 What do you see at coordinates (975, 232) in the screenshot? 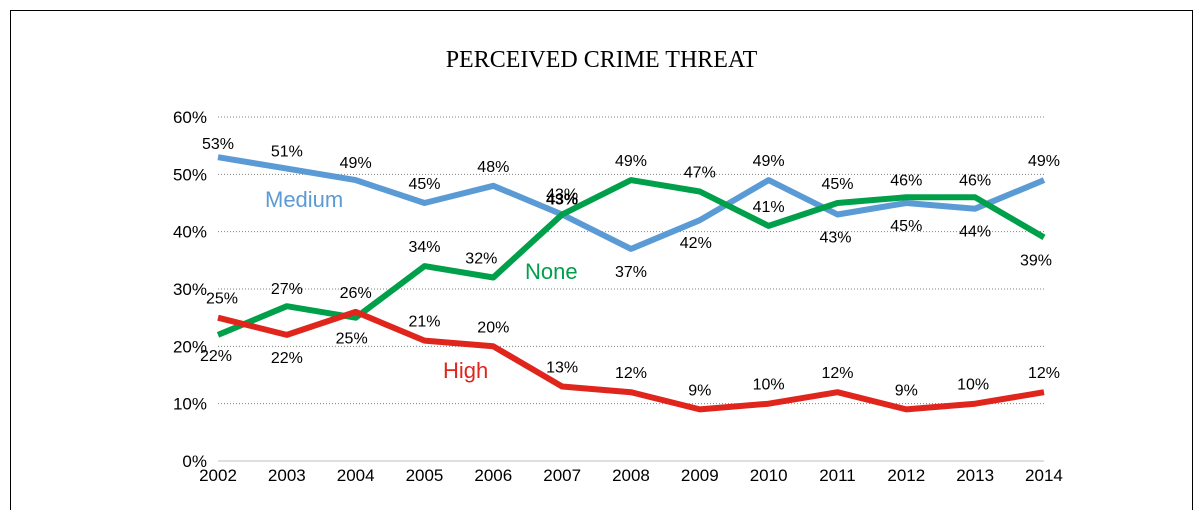
I see `data-label: 44%` at bounding box center [975, 232].